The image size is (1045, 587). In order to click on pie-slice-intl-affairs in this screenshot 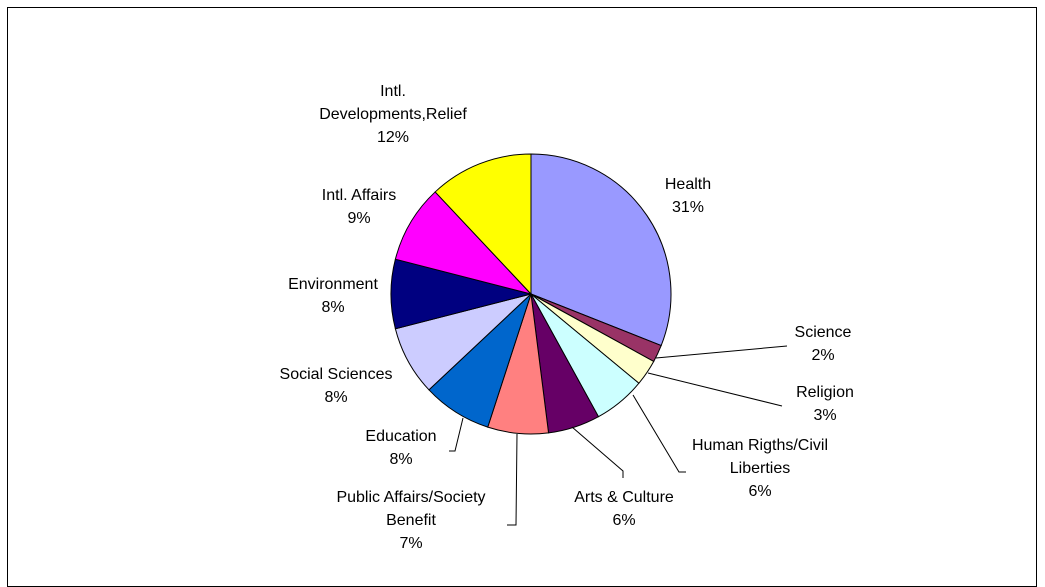, I will do `click(463, 243)`.